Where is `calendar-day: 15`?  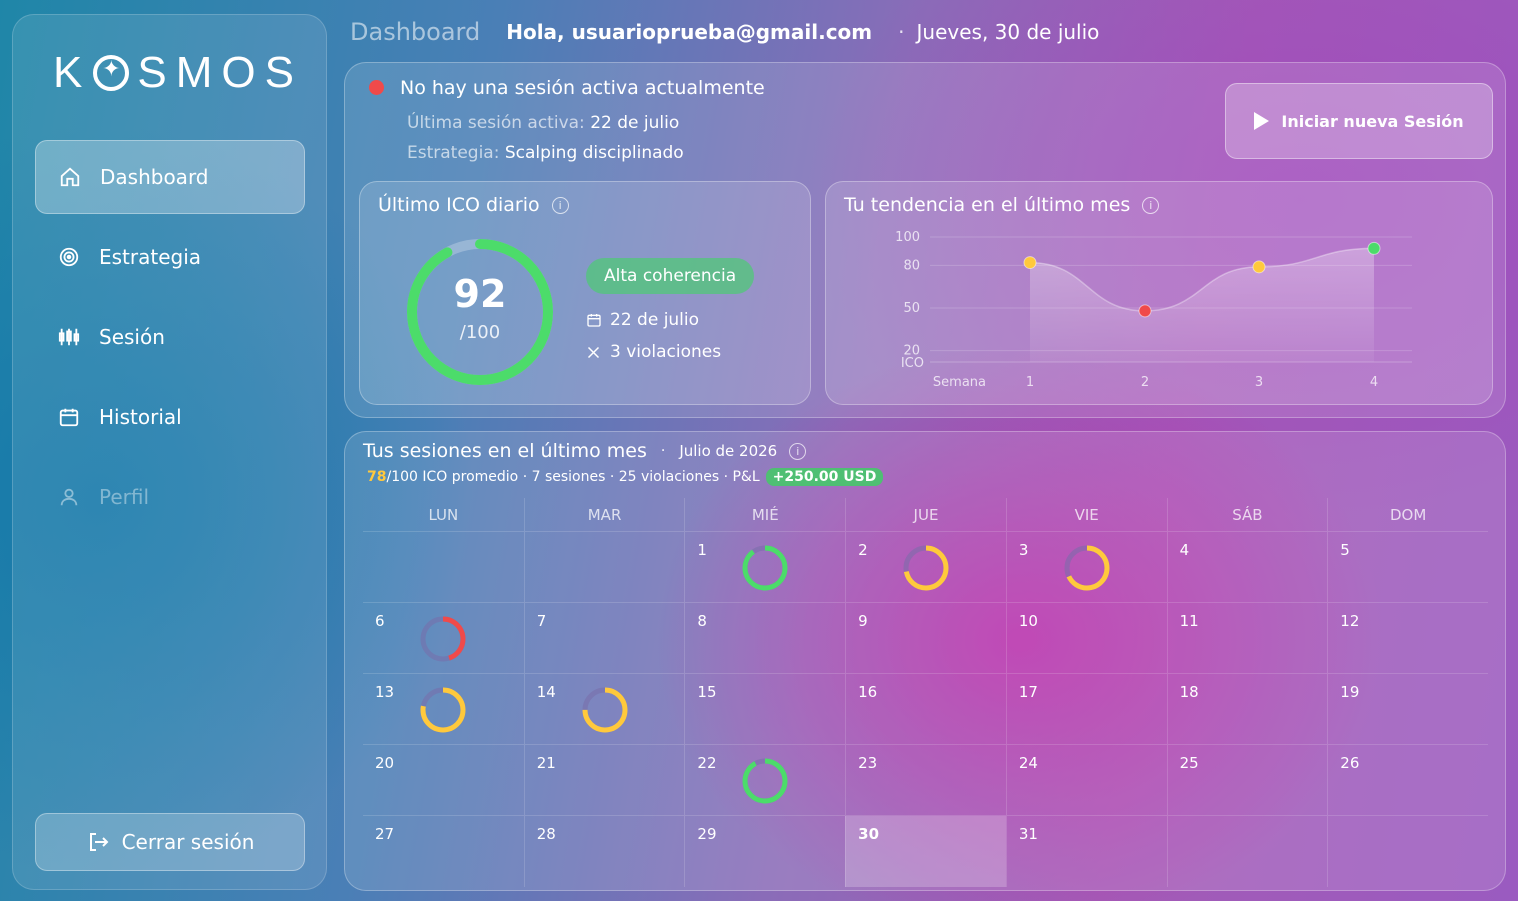 calendar-day: 15 is located at coordinates (765, 709).